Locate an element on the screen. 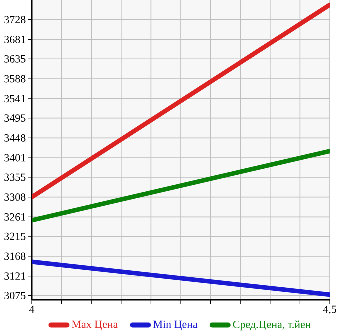  legend-label: Min Цена is located at coordinates (176, 325).